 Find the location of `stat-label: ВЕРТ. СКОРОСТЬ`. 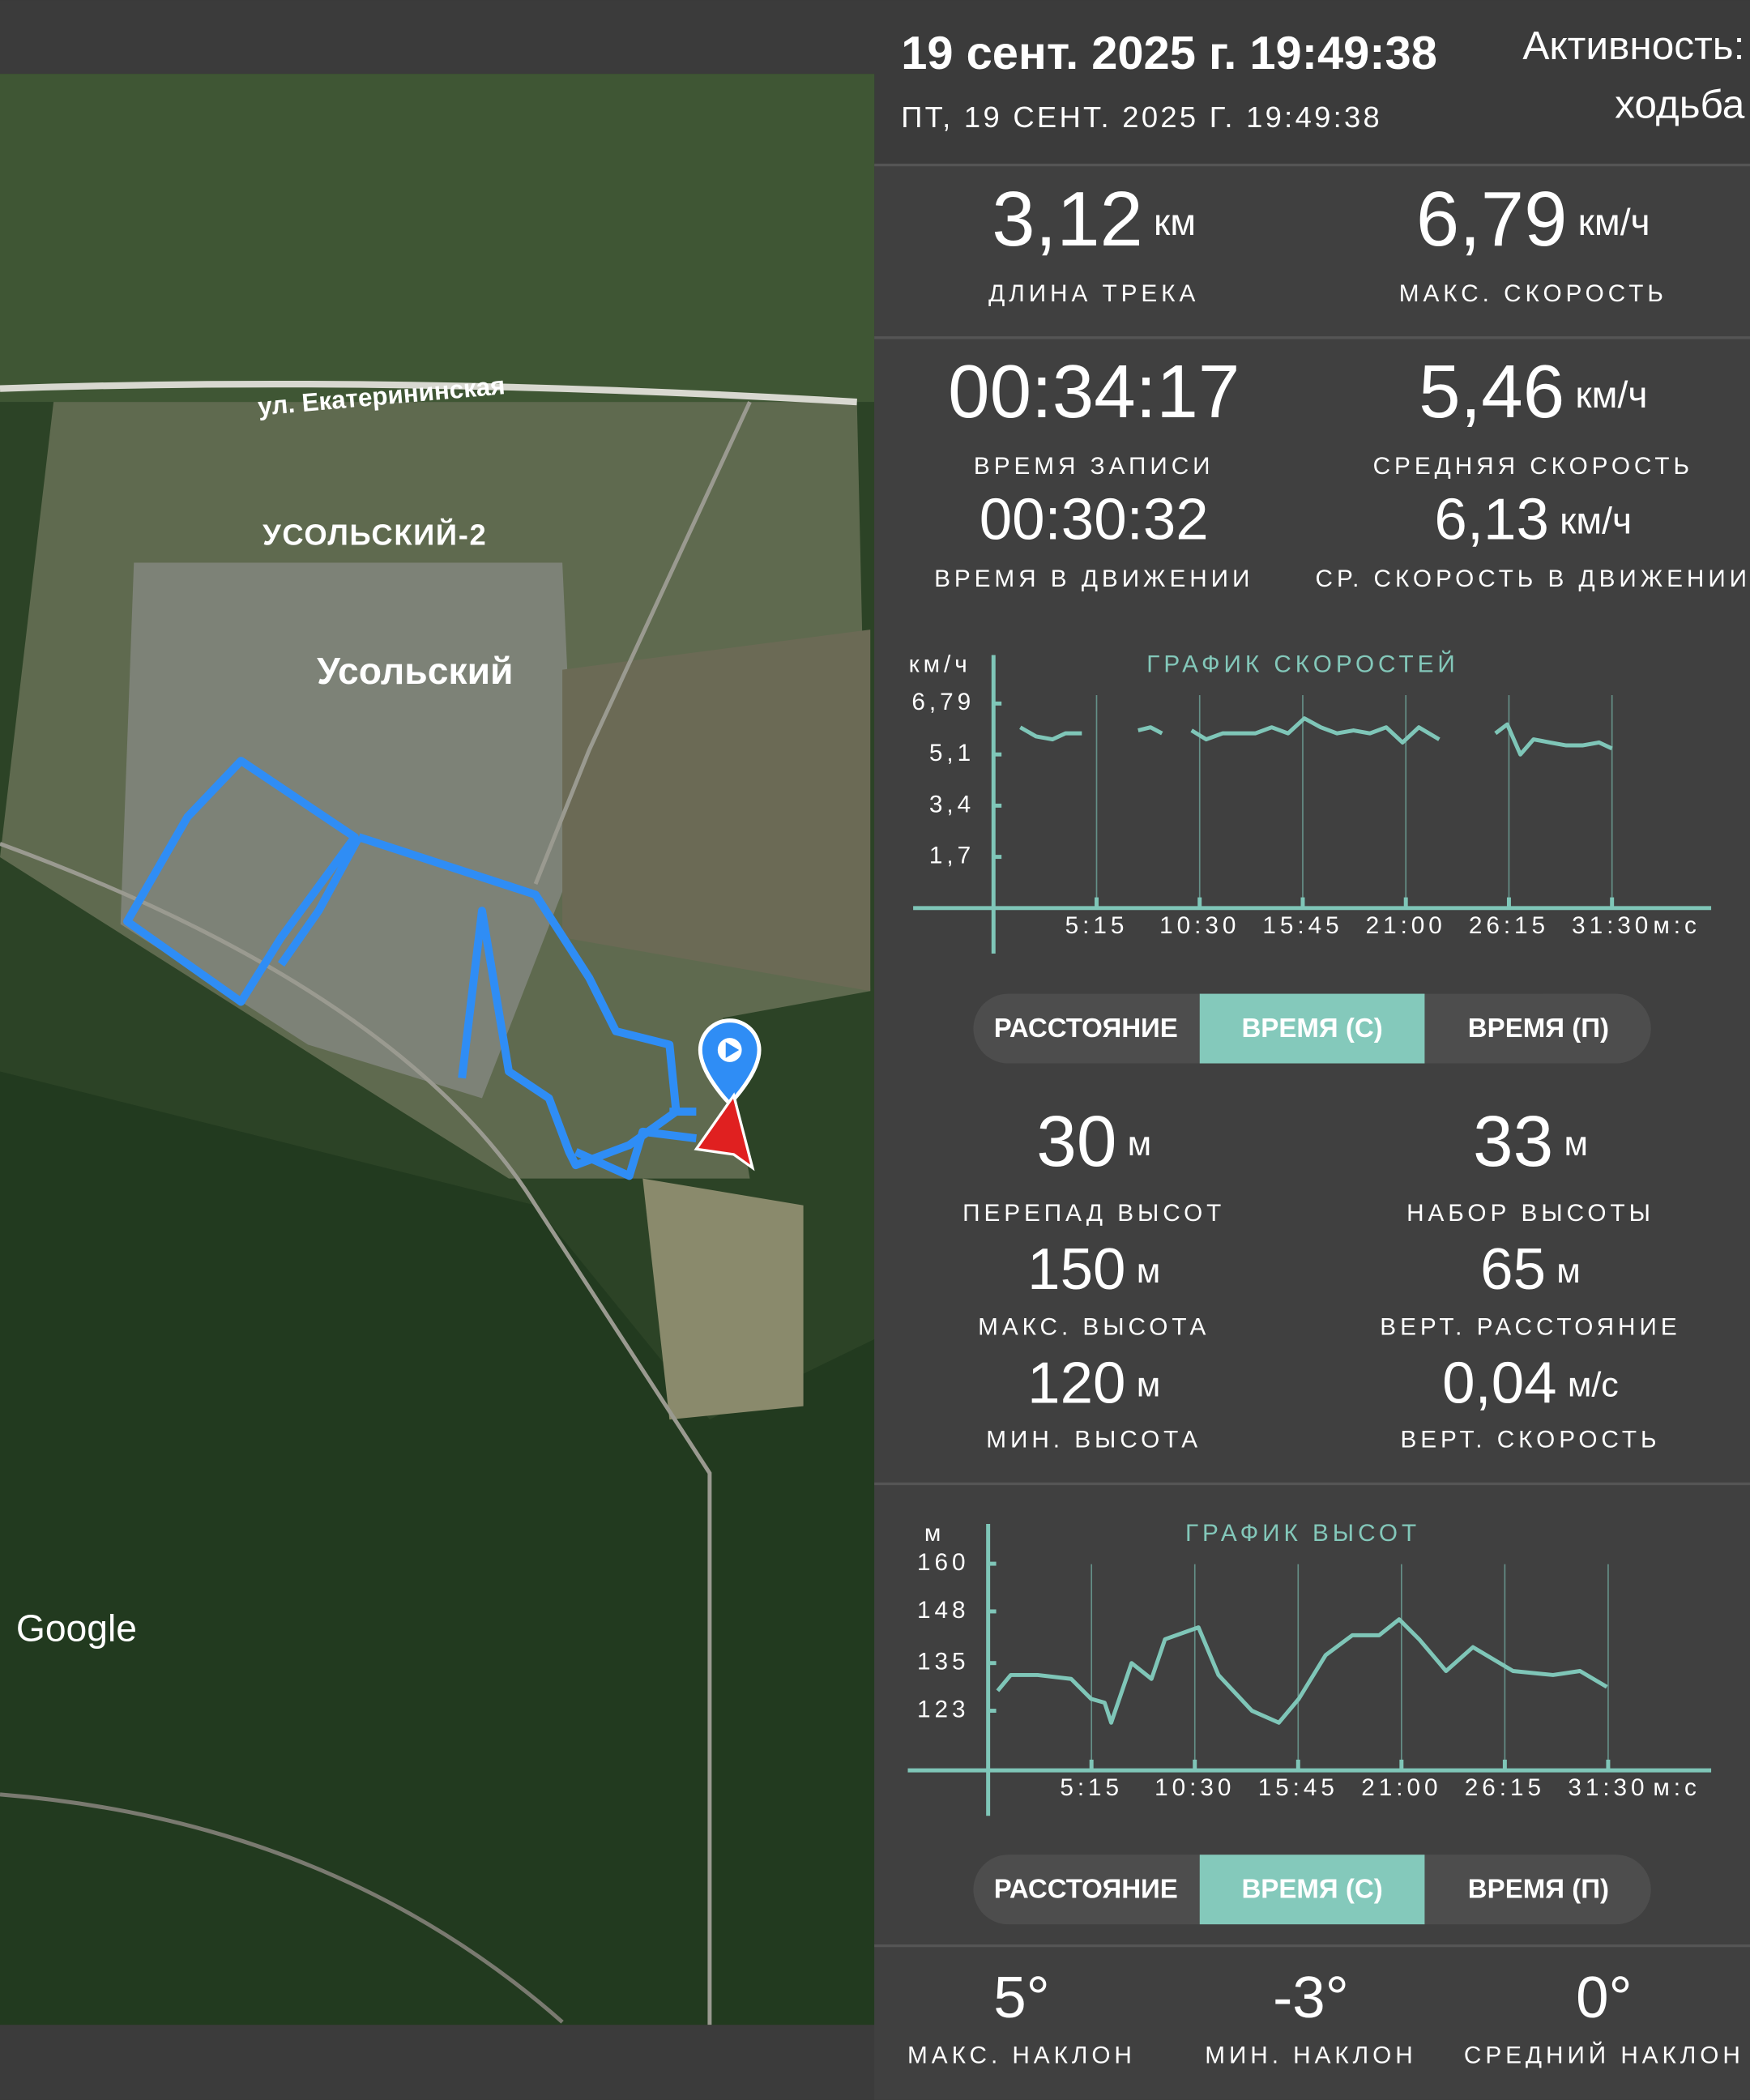

stat-label: ВЕРТ. СКОРОСТЬ is located at coordinates (1530, 1439).